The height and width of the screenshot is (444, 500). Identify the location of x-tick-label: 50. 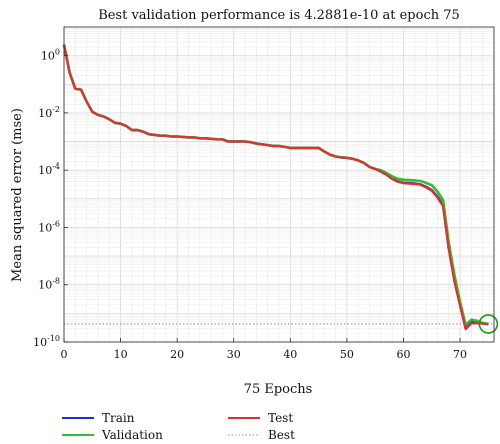
(347, 354).